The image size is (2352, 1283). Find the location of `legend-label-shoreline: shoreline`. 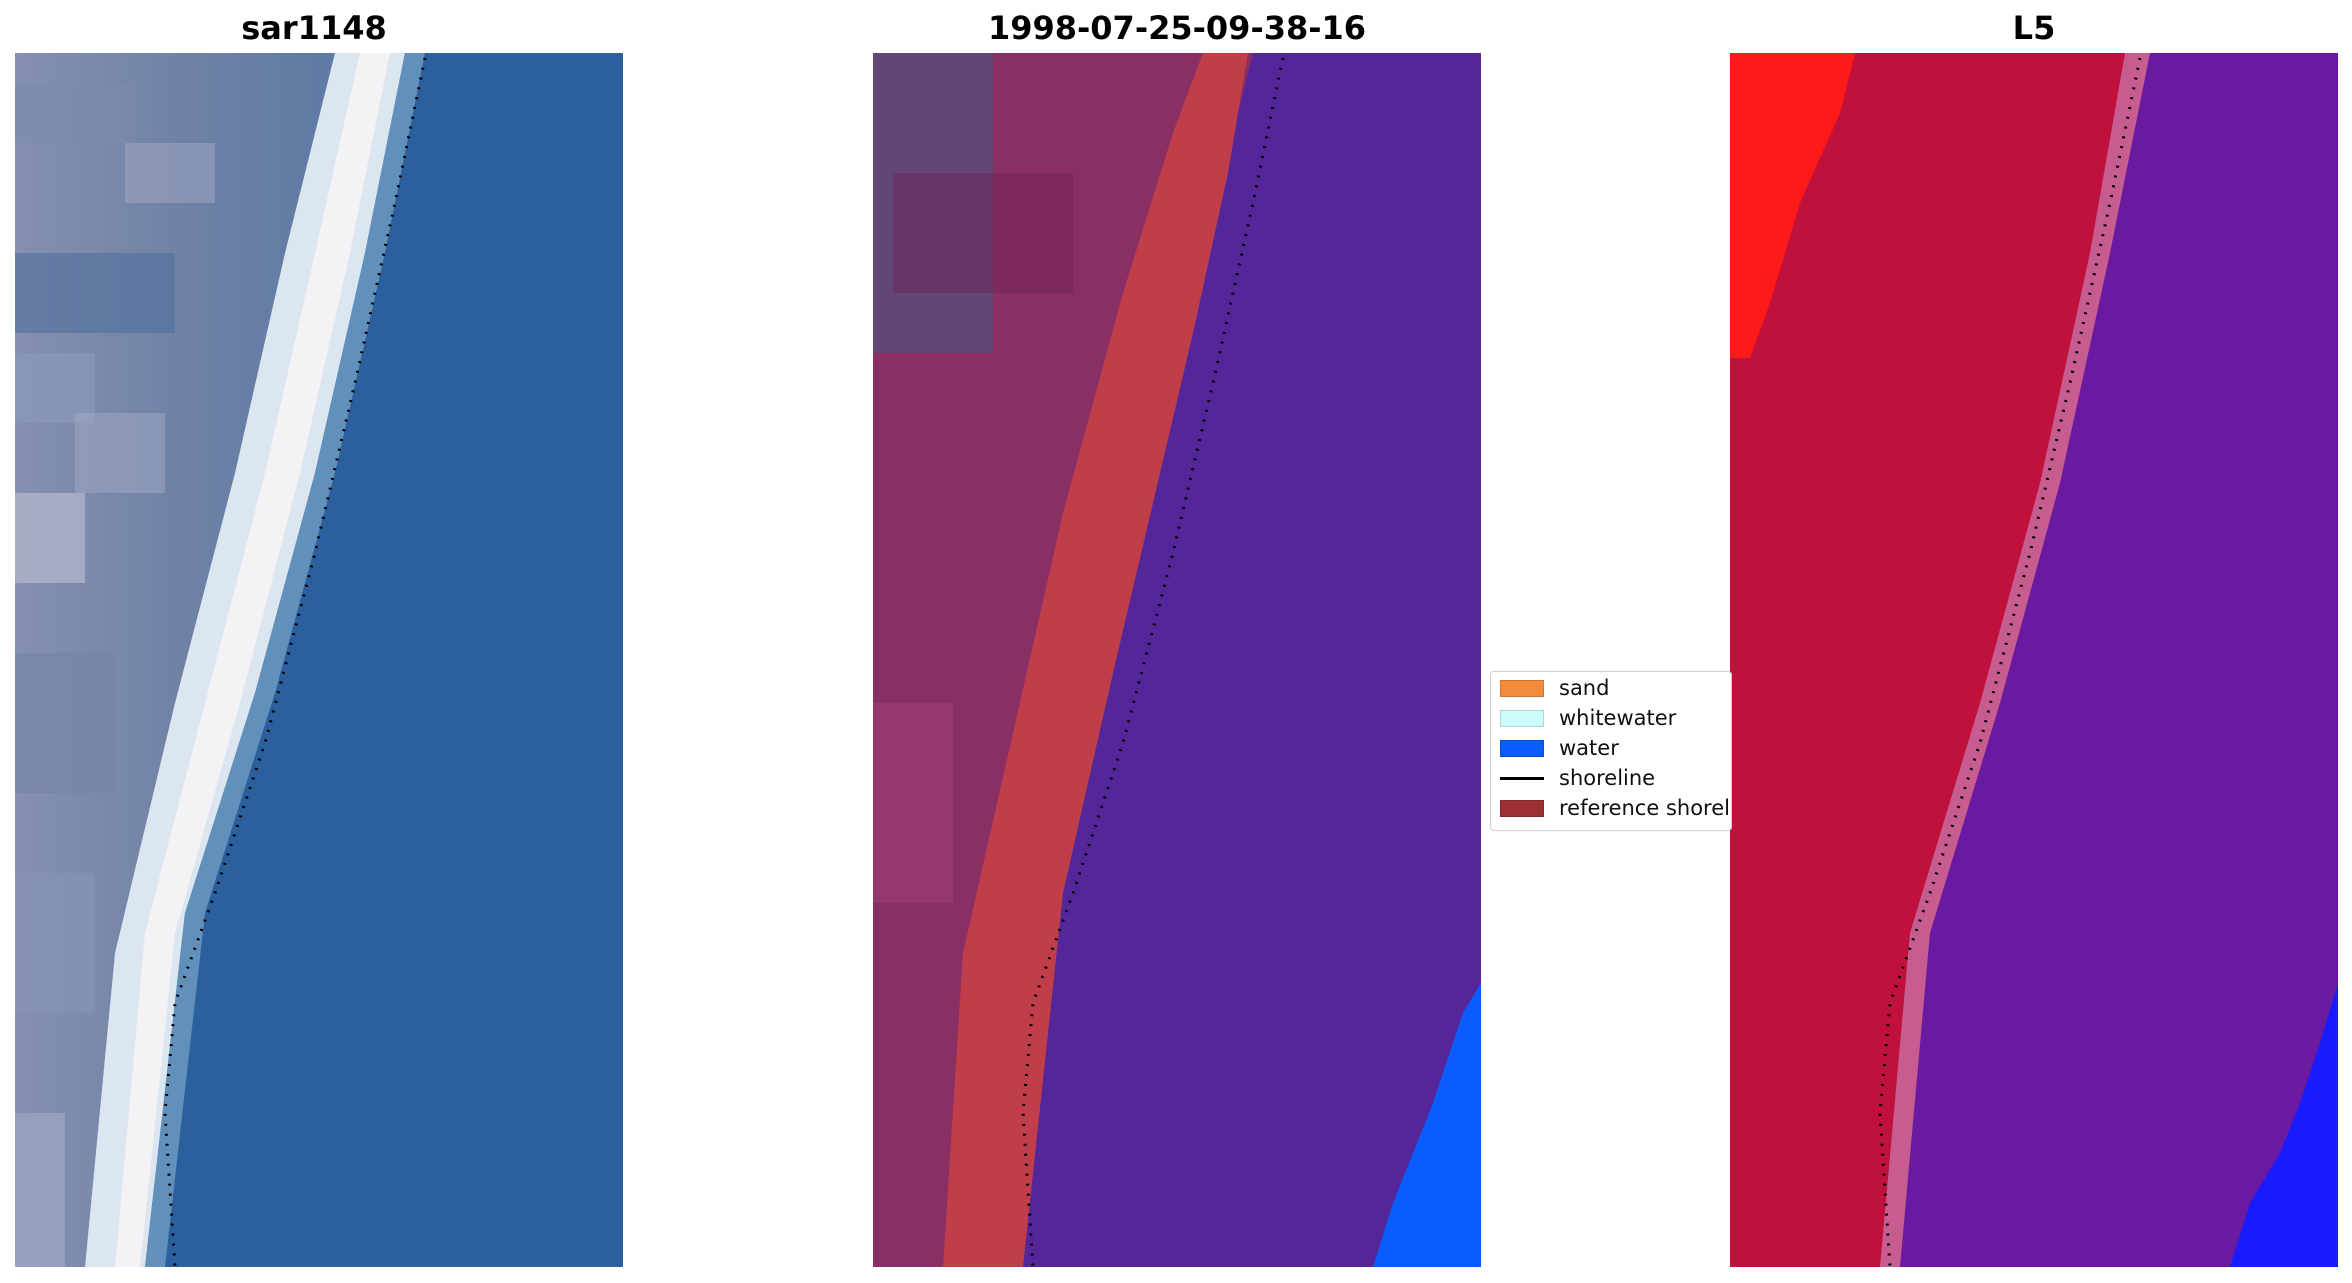

legend-label-shoreline: shoreline is located at coordinates (1607, 778).